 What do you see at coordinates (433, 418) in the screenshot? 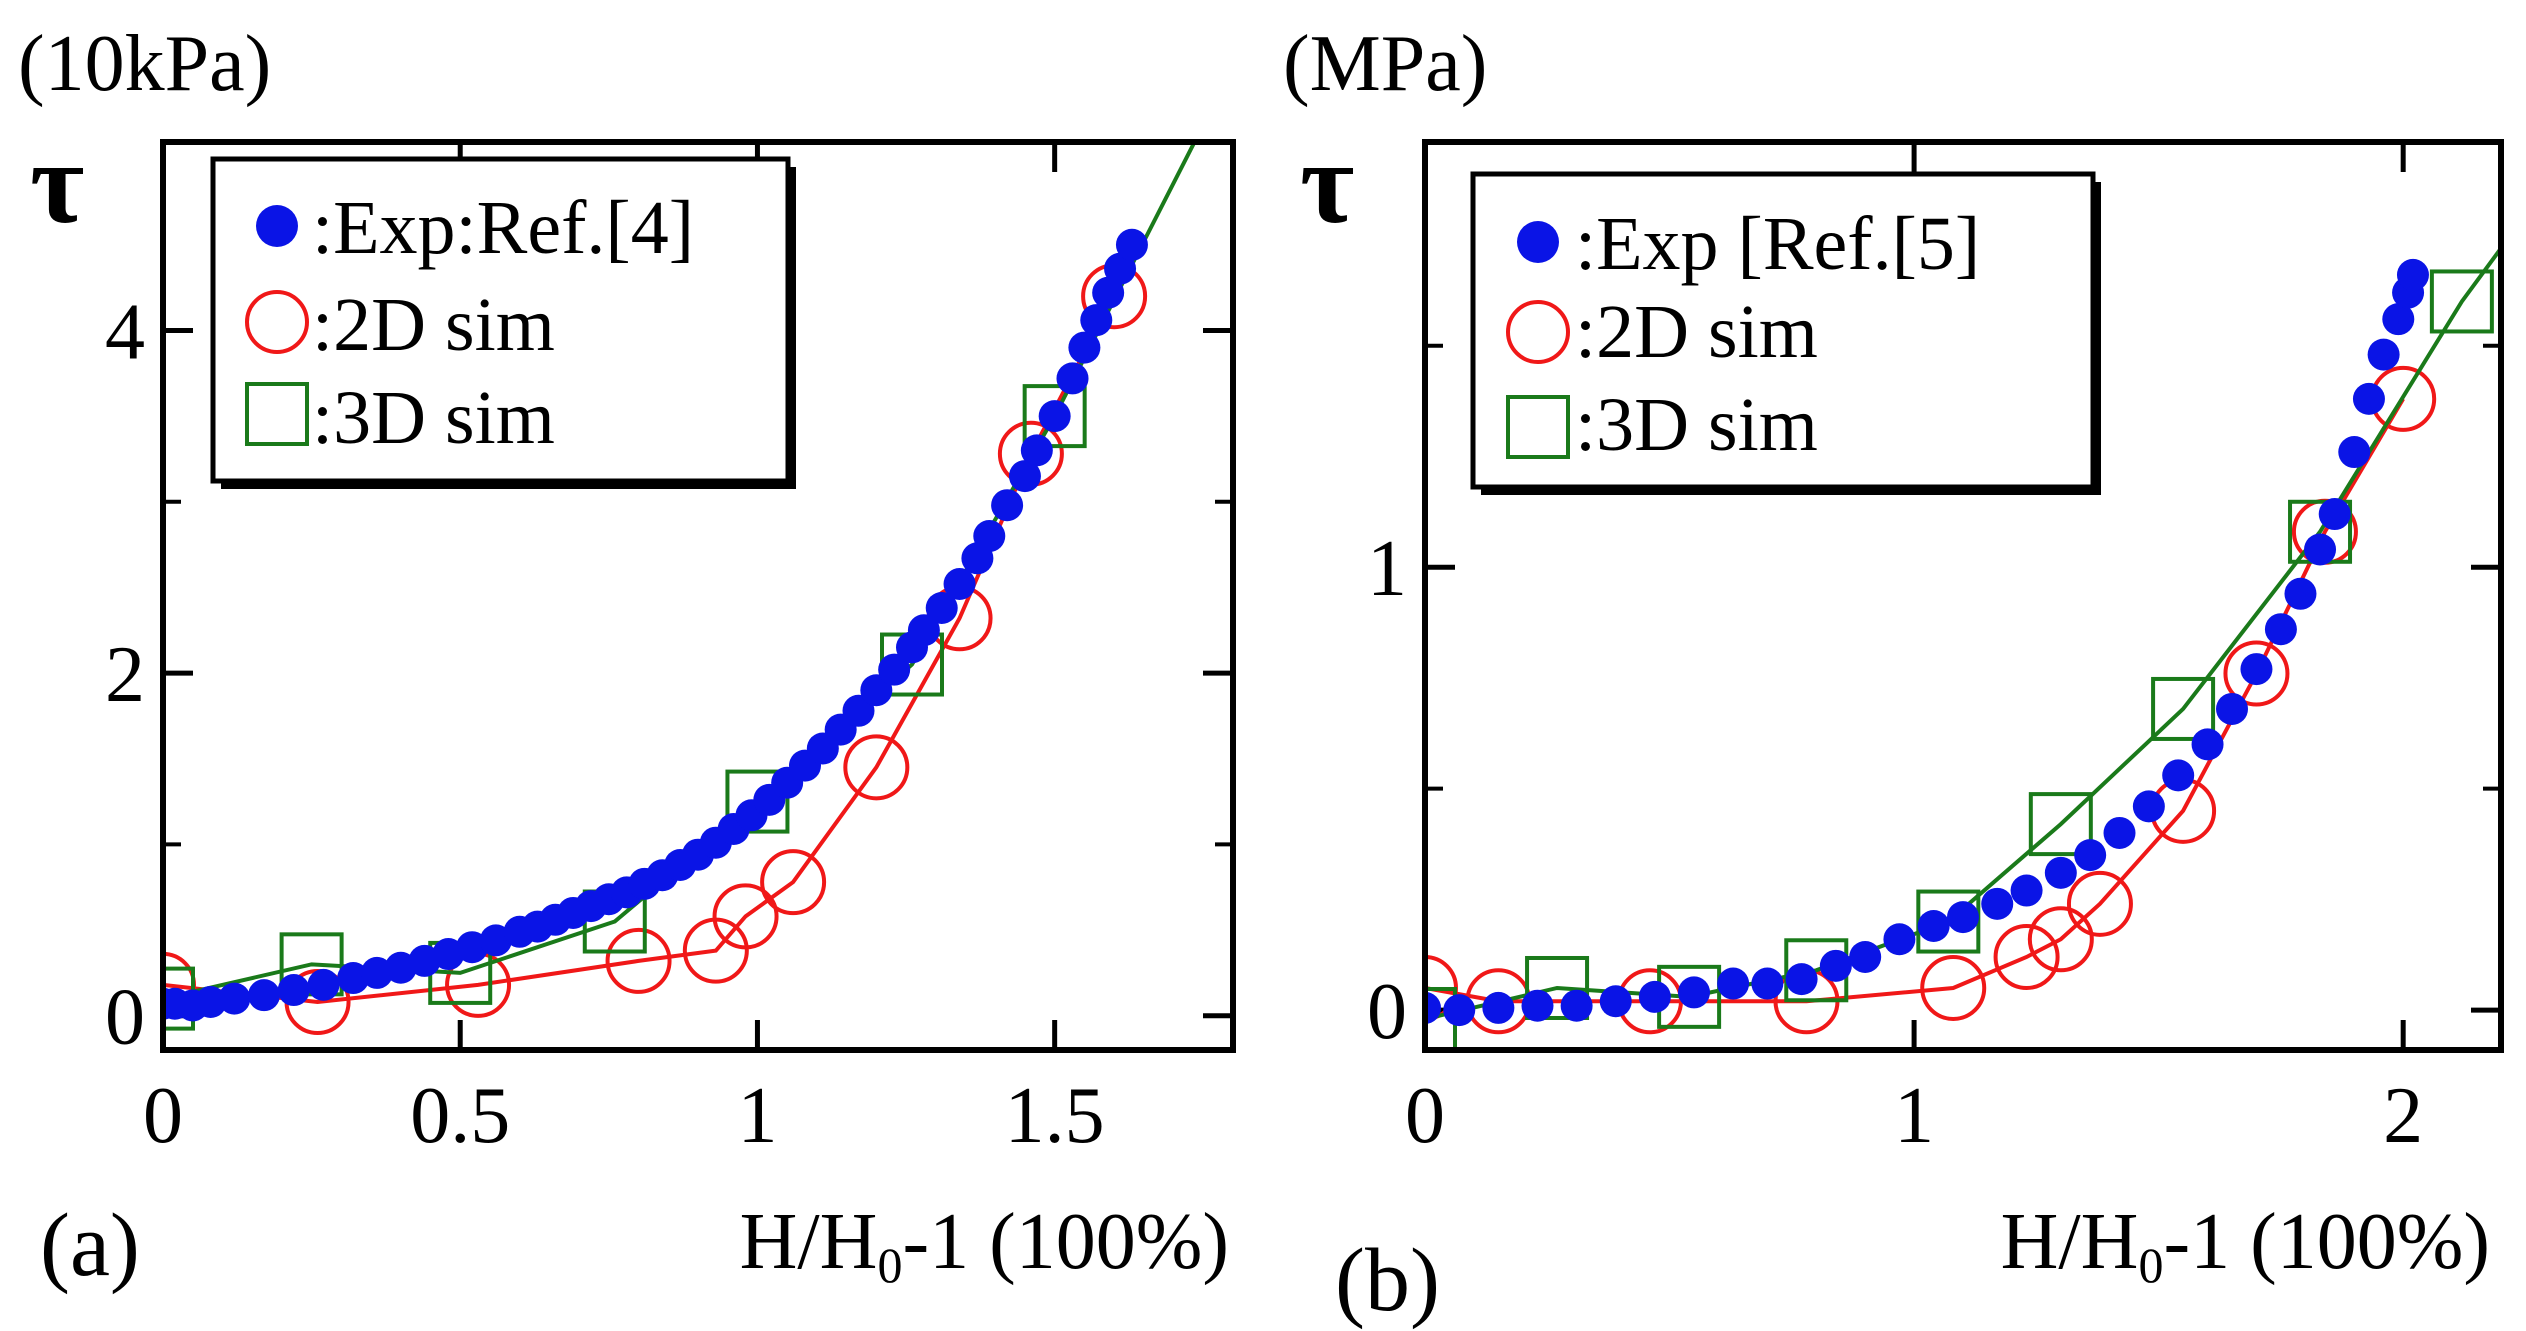
I see `legend-a-3d-label: :3D sim` at bounding box center [433, 418].